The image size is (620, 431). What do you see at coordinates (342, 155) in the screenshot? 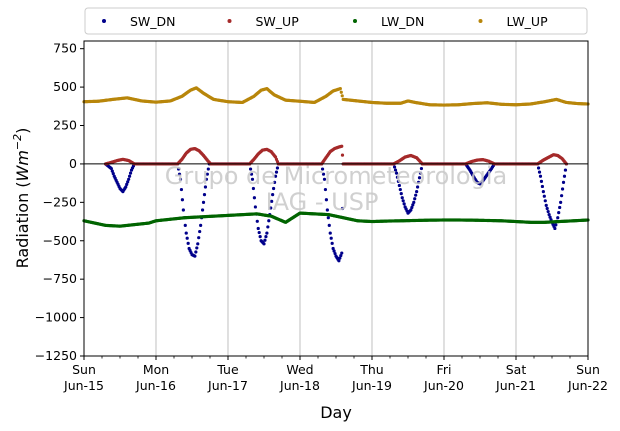
I see `point-SW_UP` at bounding box center [342, 155].